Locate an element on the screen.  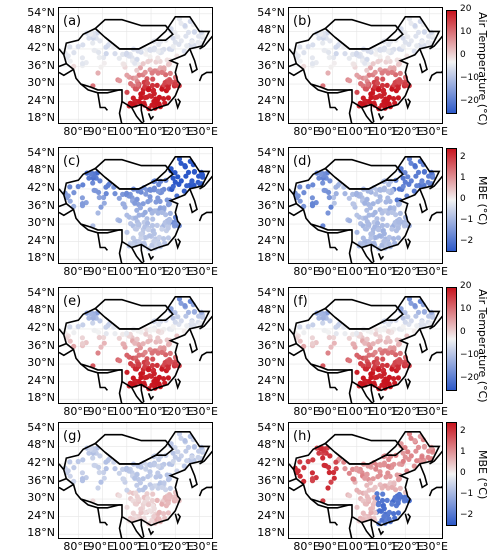
latitude-tick-label: 24°N is located at coordinates (271, 240).